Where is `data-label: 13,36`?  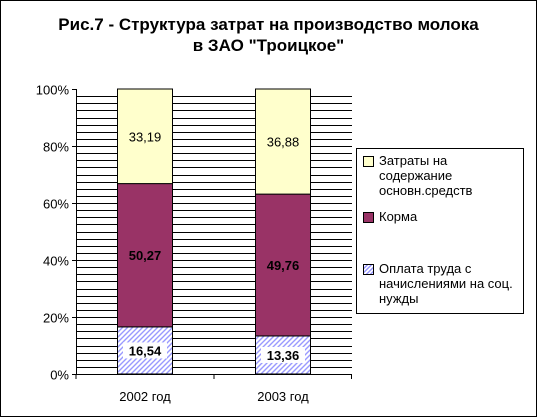 data-label: 13,36 is located at coordinates (283, 355).